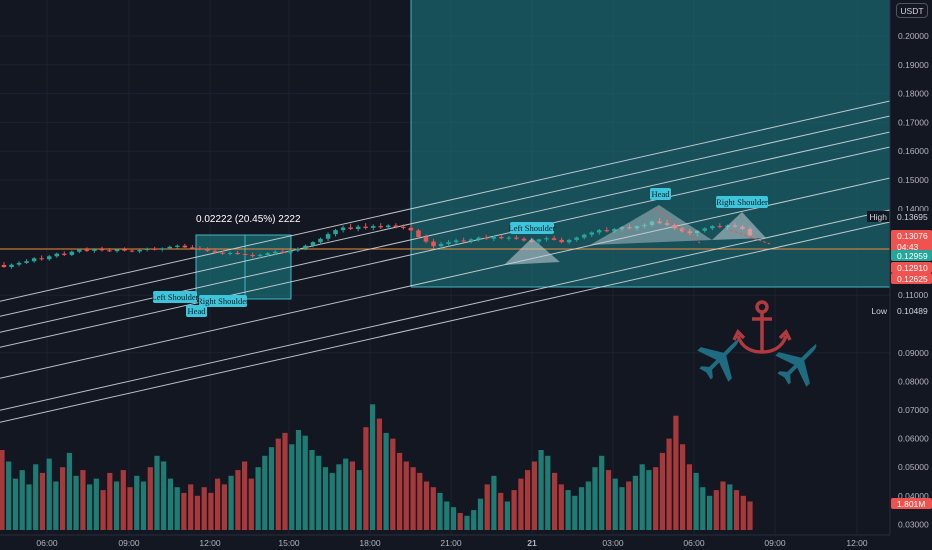  I want to click on plane-shape, so click(718, 360).